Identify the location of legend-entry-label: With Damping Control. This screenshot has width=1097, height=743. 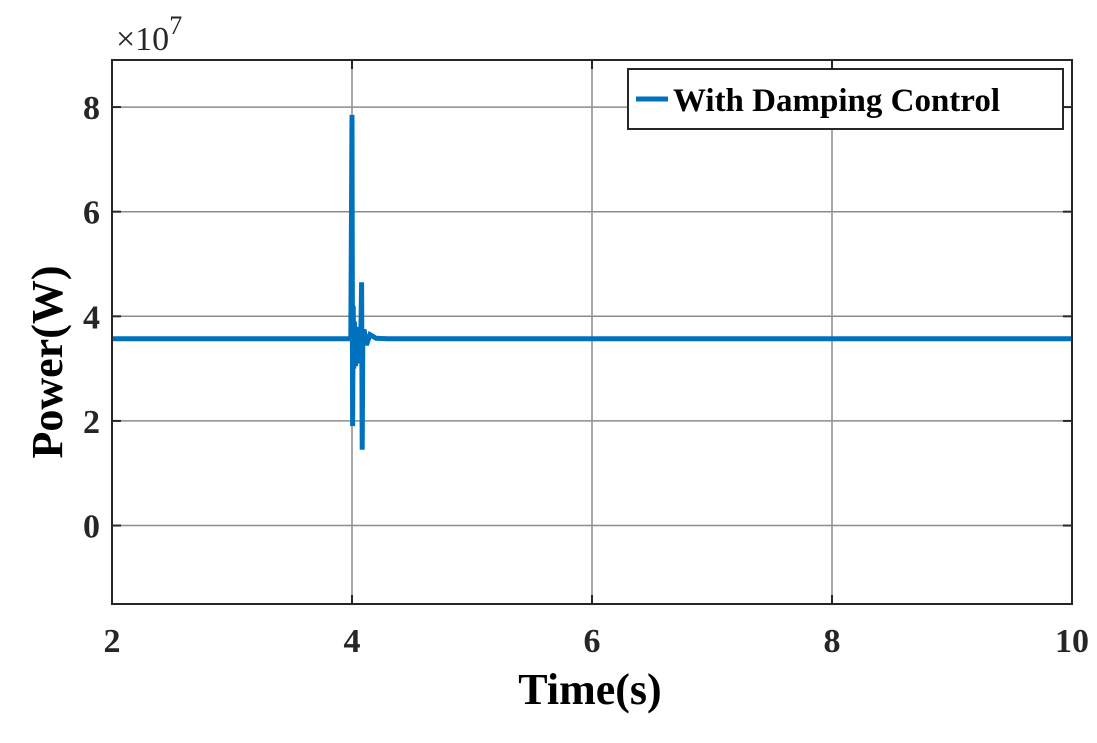
(836, 101).